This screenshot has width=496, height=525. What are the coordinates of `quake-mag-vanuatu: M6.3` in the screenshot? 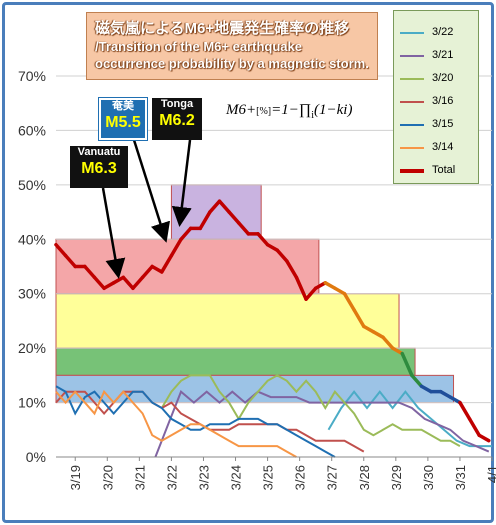 It's located at (99, 168).